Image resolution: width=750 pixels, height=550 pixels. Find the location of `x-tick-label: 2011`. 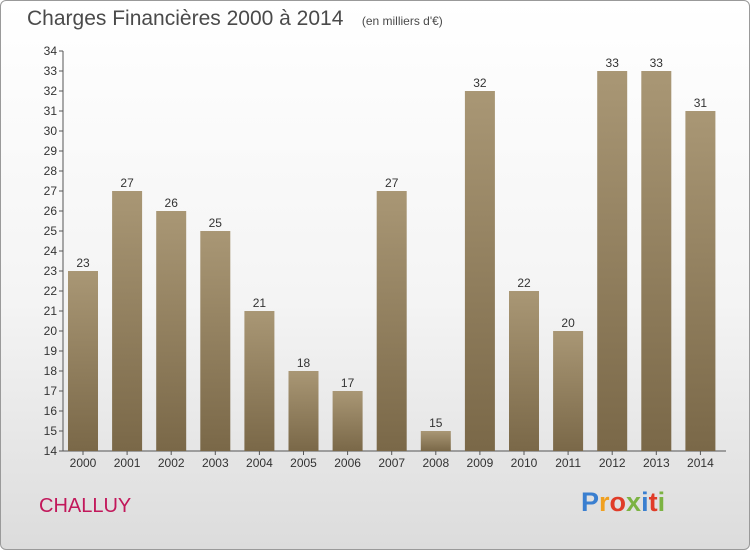

x-tick-label: 2011 is located at coordinates (568, 463).